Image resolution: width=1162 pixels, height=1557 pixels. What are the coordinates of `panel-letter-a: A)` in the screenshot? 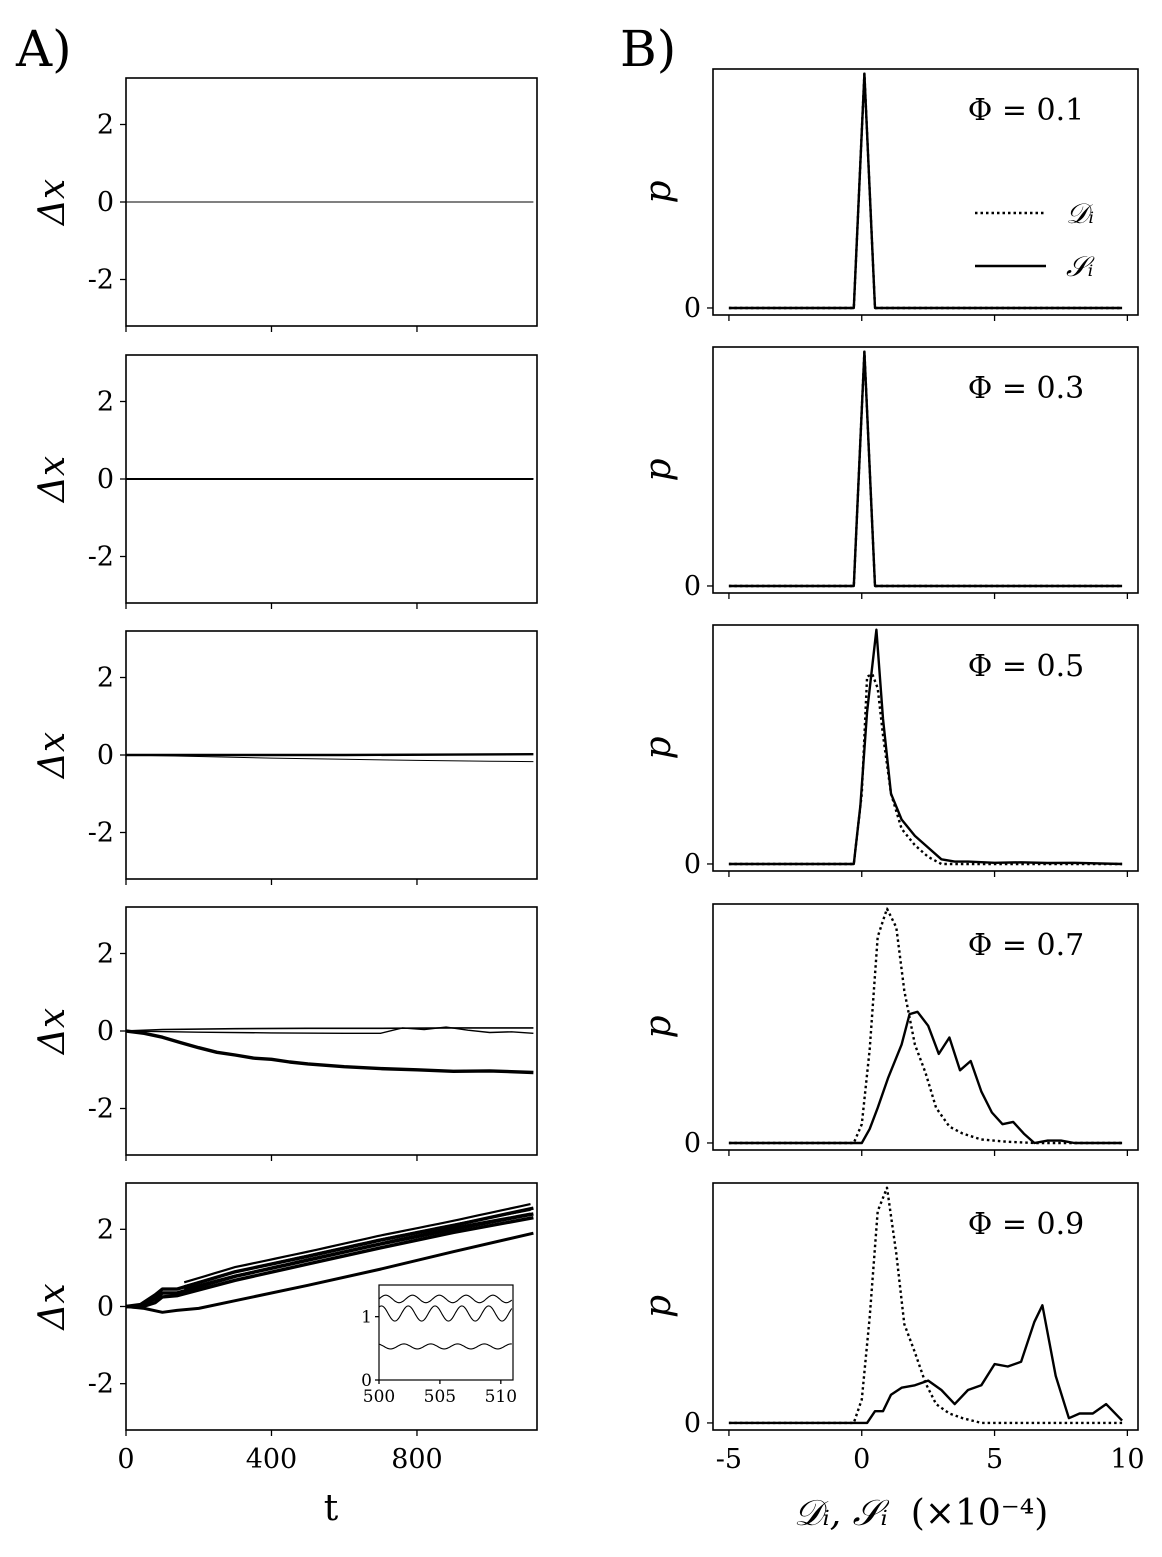 It's located at (43, 49).